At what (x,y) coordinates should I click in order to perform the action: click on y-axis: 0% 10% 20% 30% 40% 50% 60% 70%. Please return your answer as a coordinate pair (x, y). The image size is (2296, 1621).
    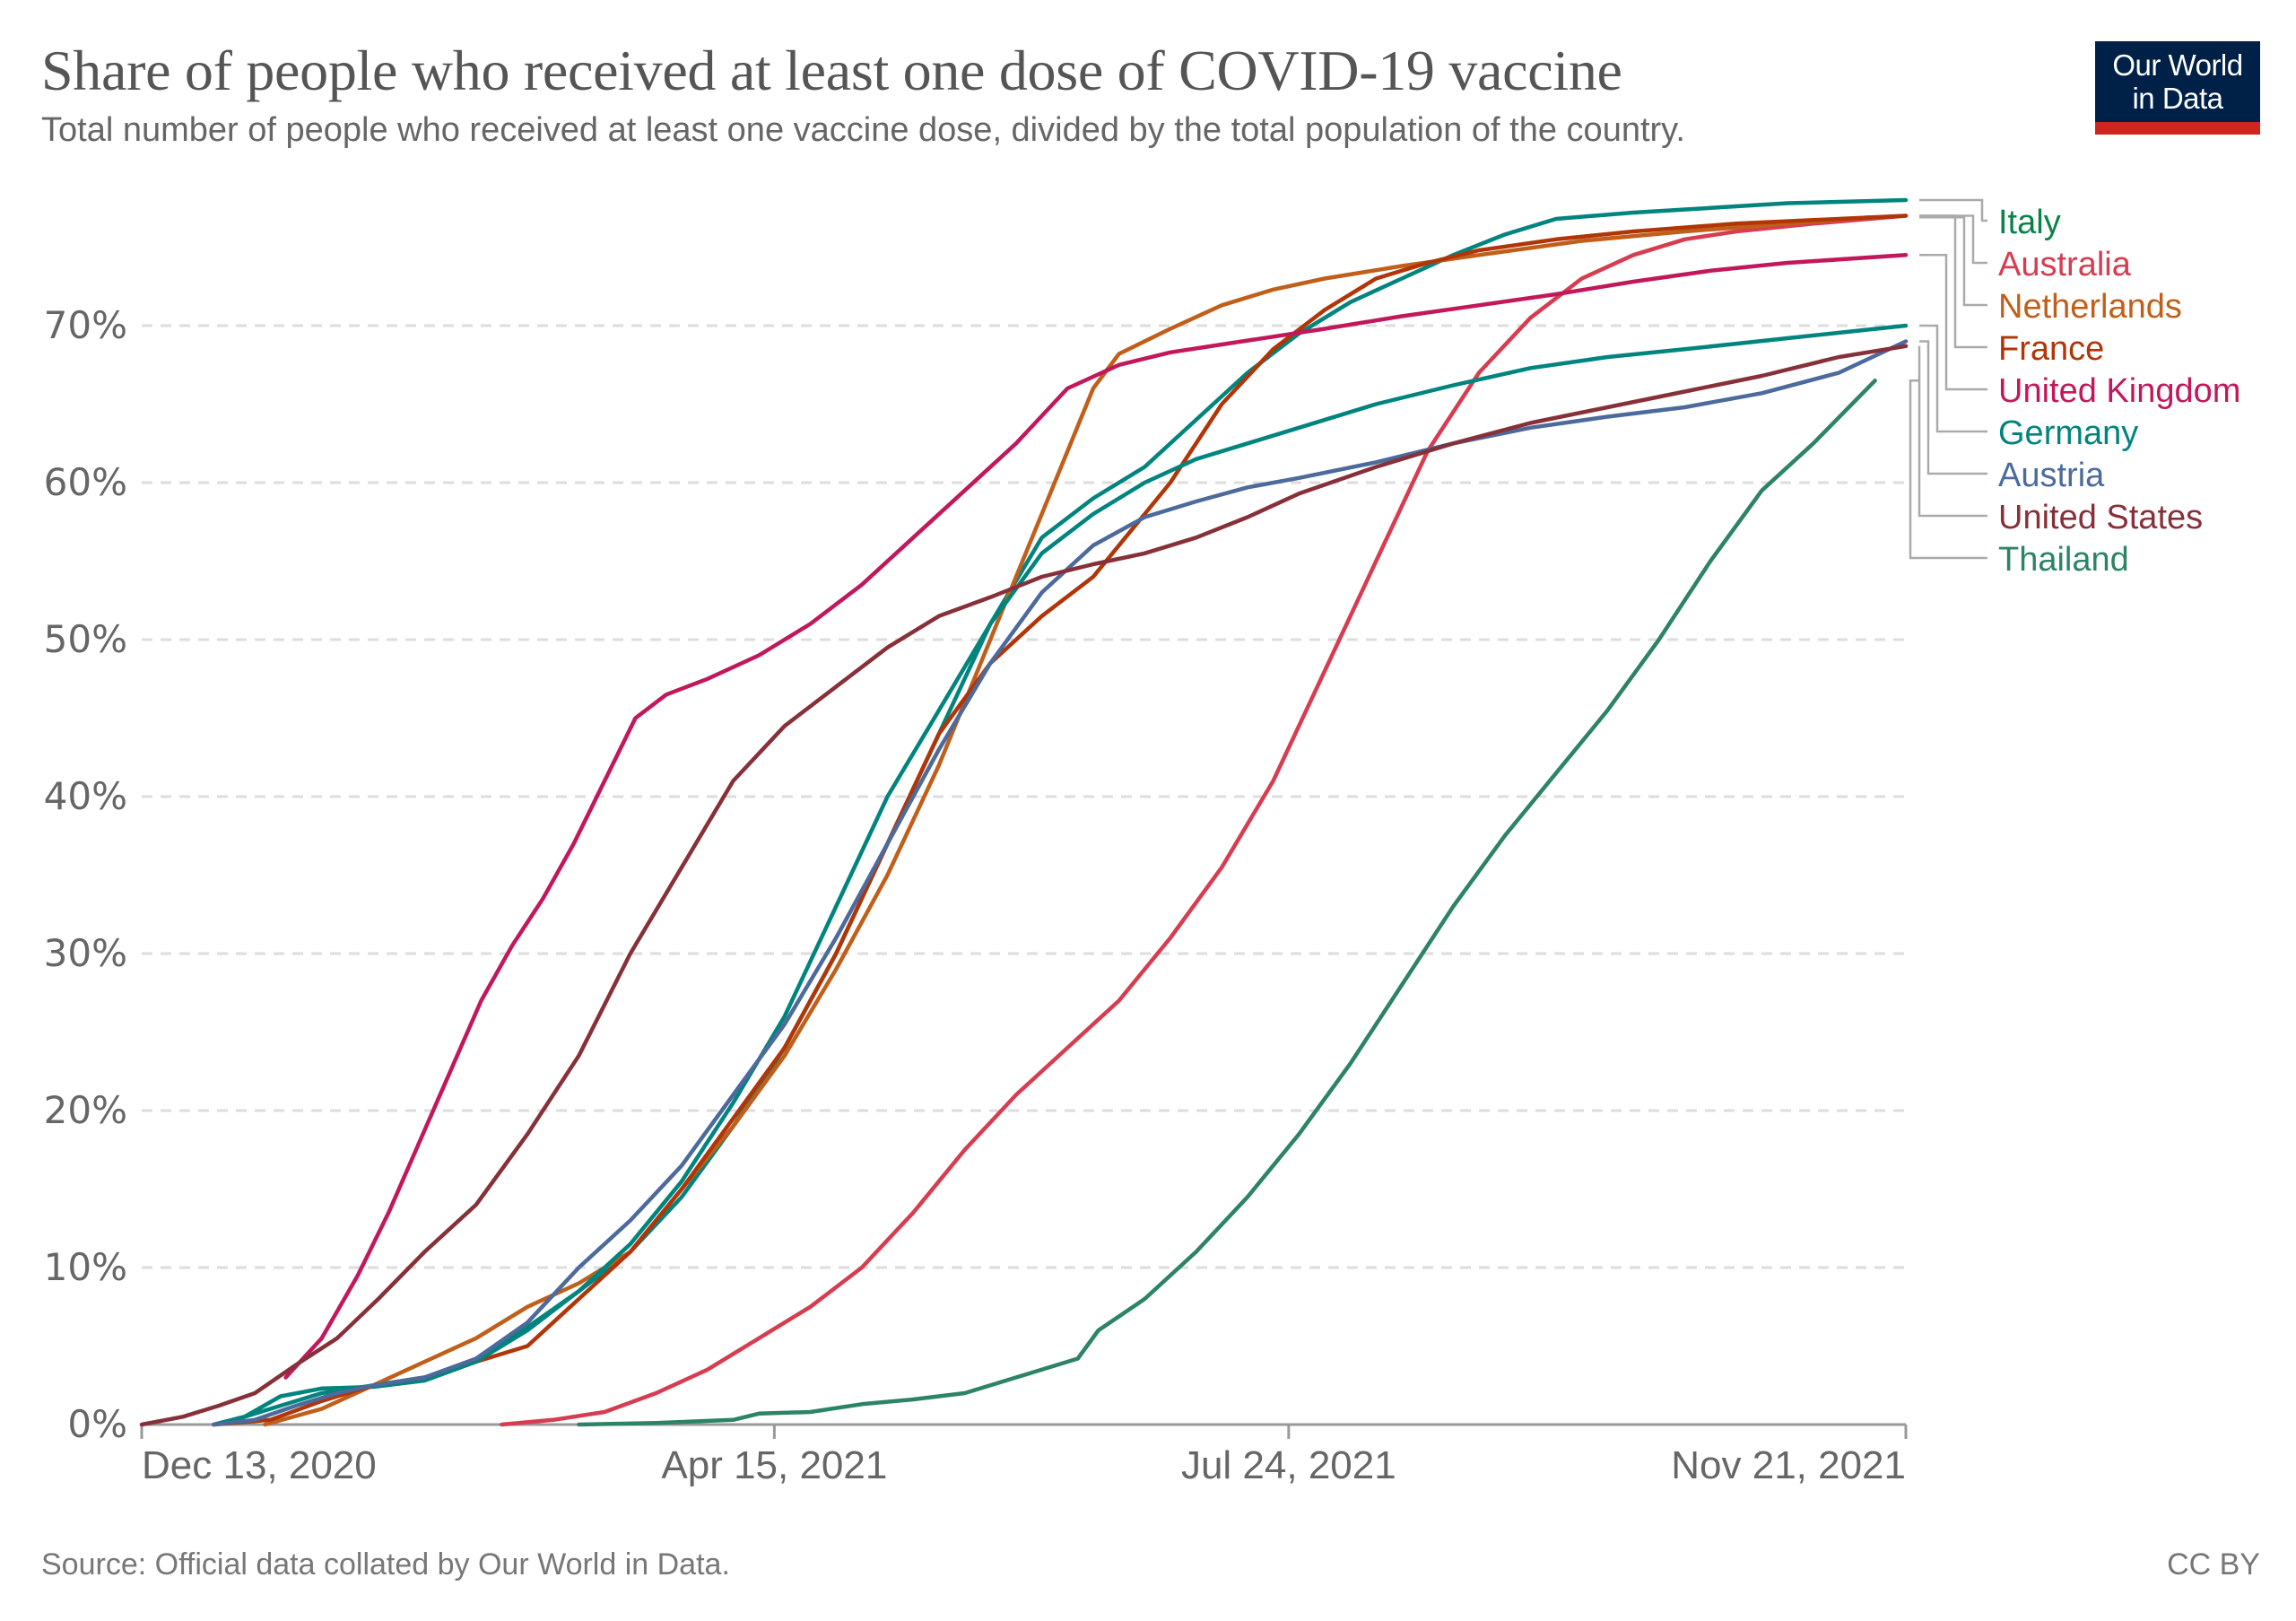
    Looking at the image, I should click on (85, 874).